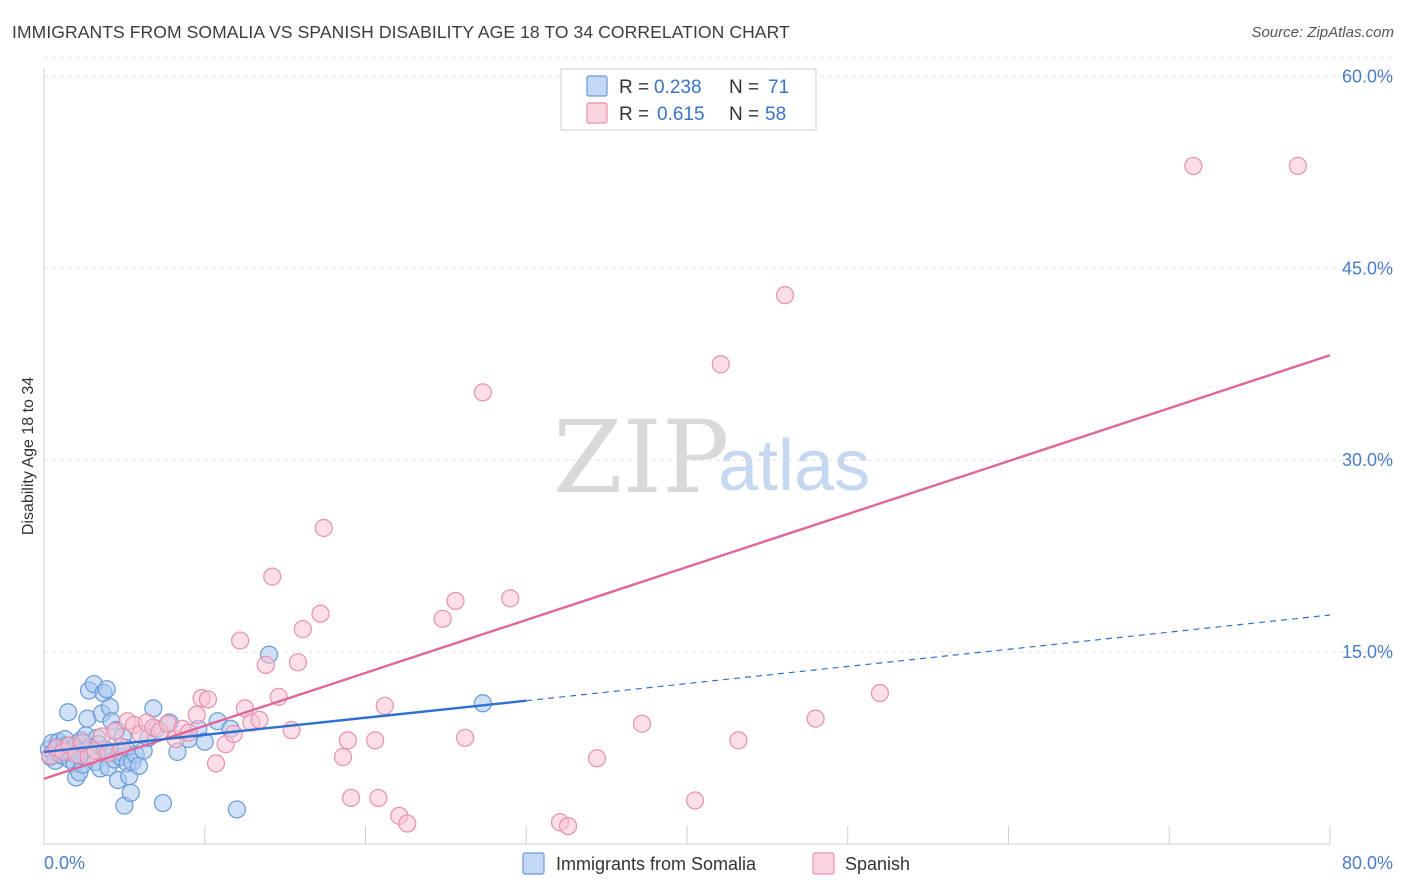 The image size is (1406, 892). Describe the element at coordinates (285, 726) in the screenshot. I see `somalia-trend-line` at that location.